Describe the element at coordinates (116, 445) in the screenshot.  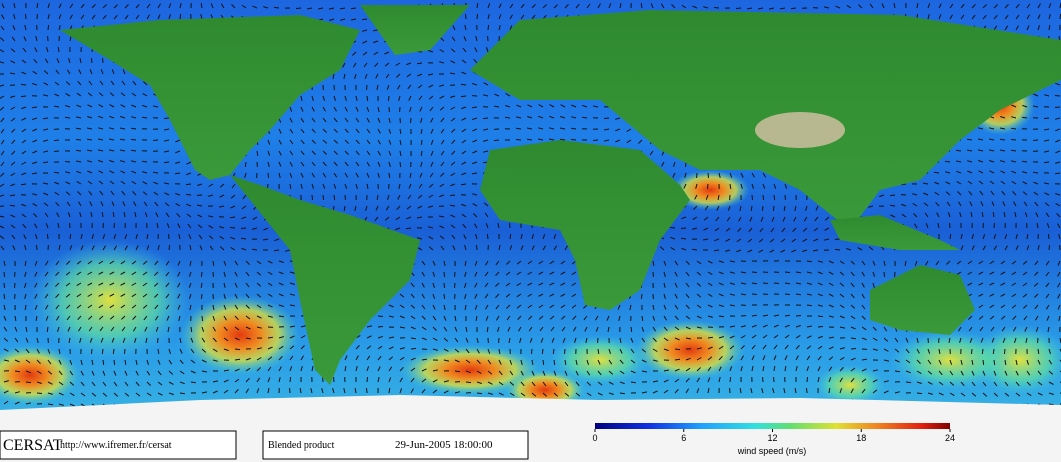
I see `url: http://www.ifremer.fr/cersat` at that location.